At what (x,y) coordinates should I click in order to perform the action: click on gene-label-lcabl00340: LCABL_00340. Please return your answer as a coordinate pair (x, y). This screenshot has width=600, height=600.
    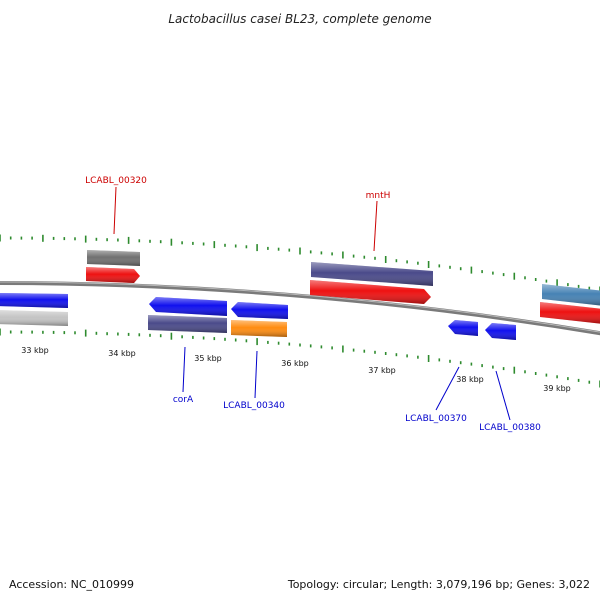
    Looking at the image, I should click on (254, 406).